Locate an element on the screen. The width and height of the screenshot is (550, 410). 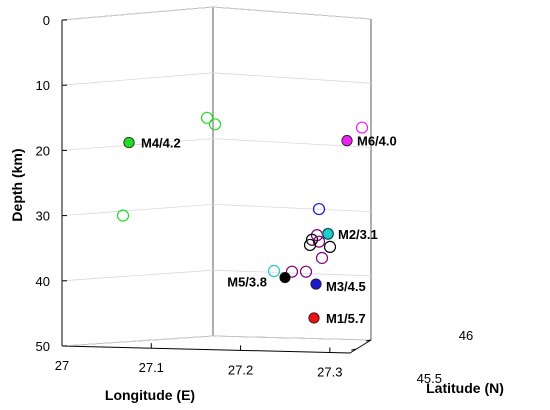
longitude-tick-label: 27.2 is located at coordinates (240, 369).